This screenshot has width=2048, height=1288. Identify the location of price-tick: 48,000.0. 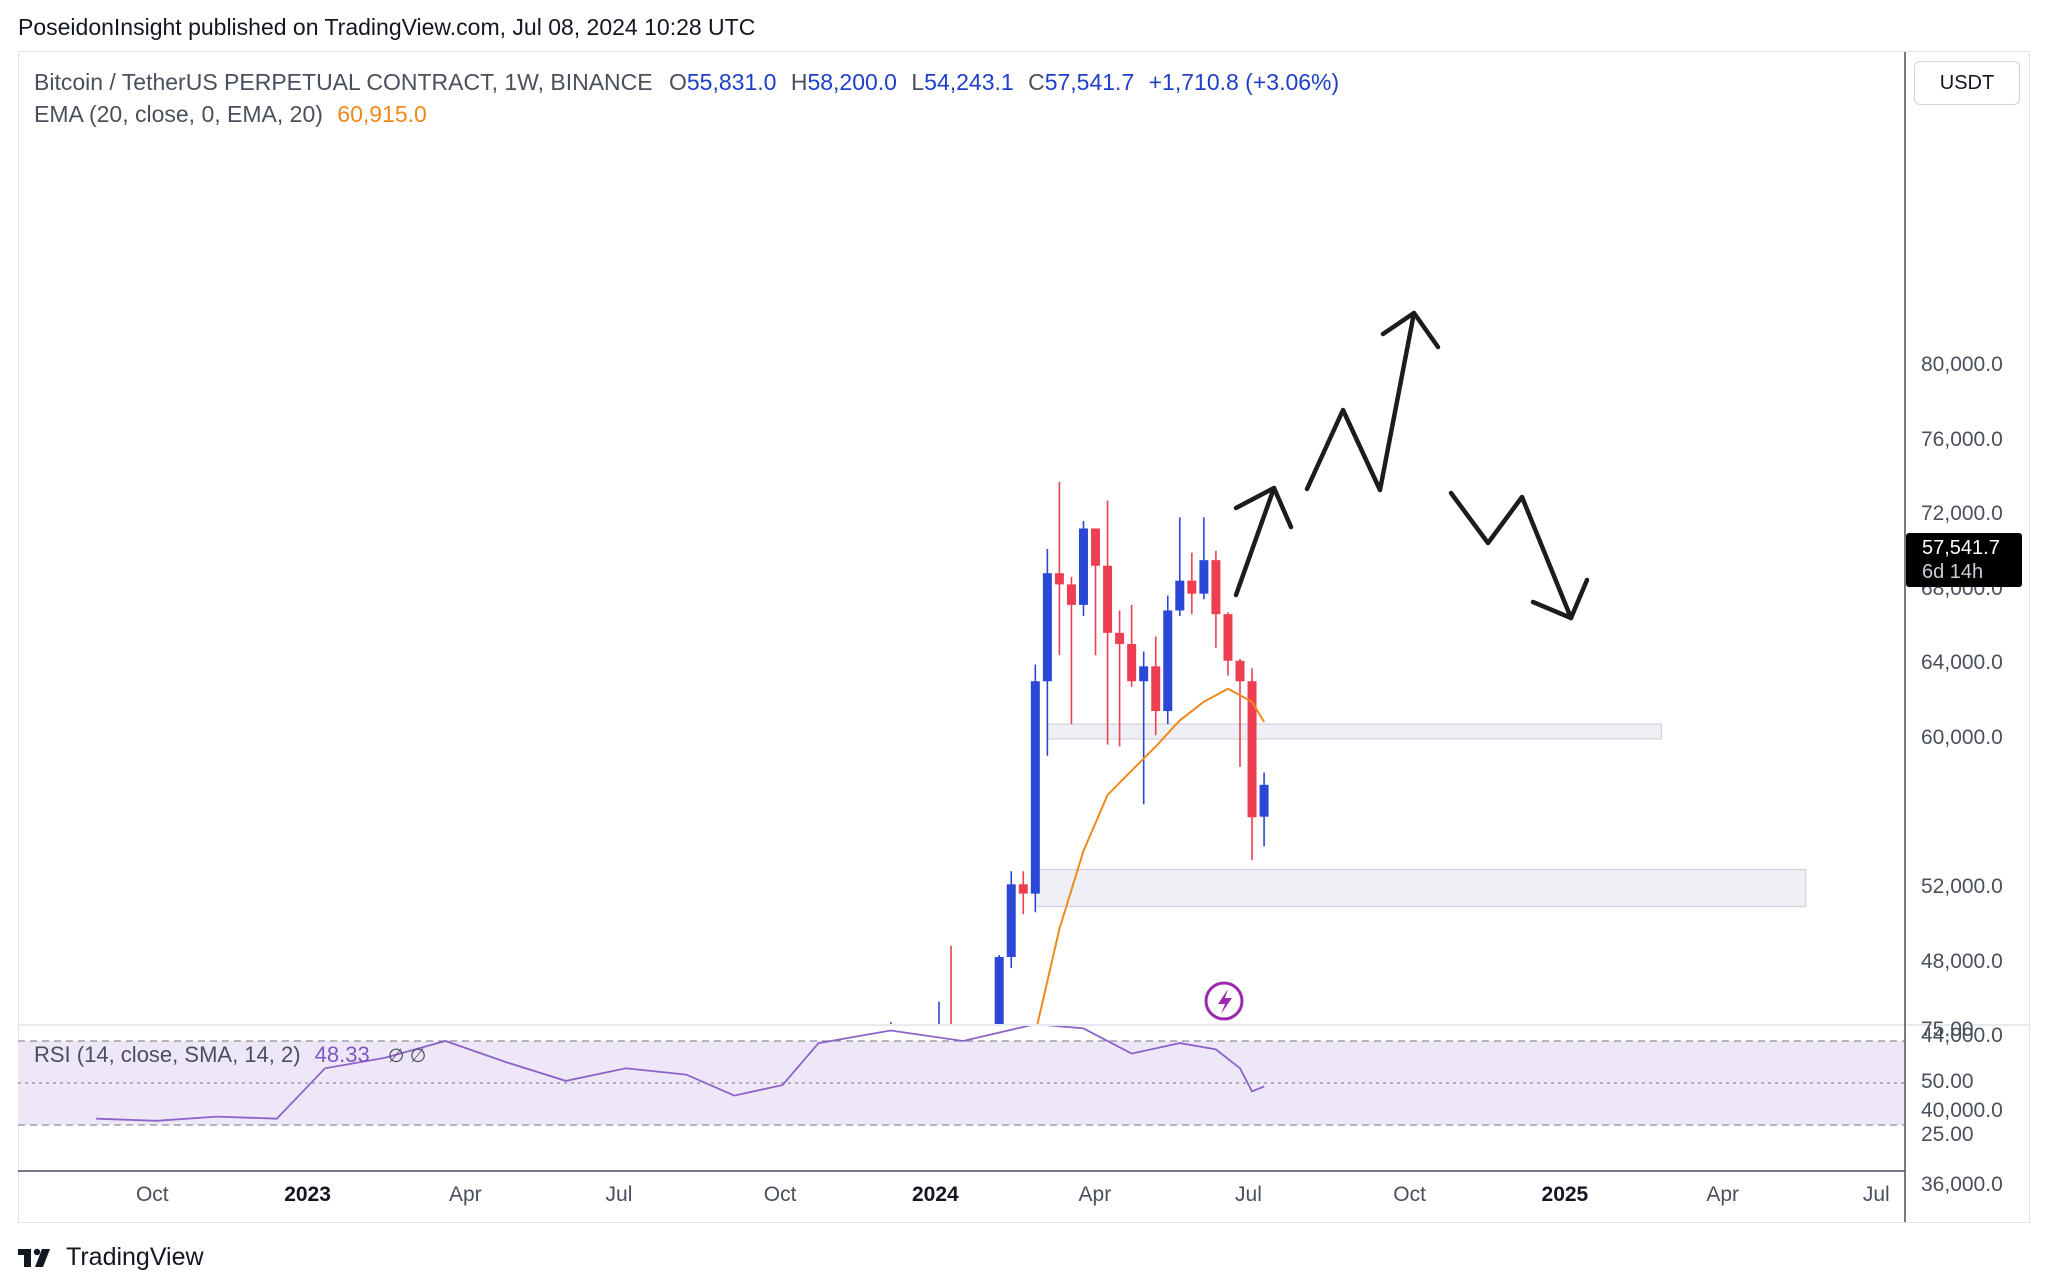
(1962, 961).